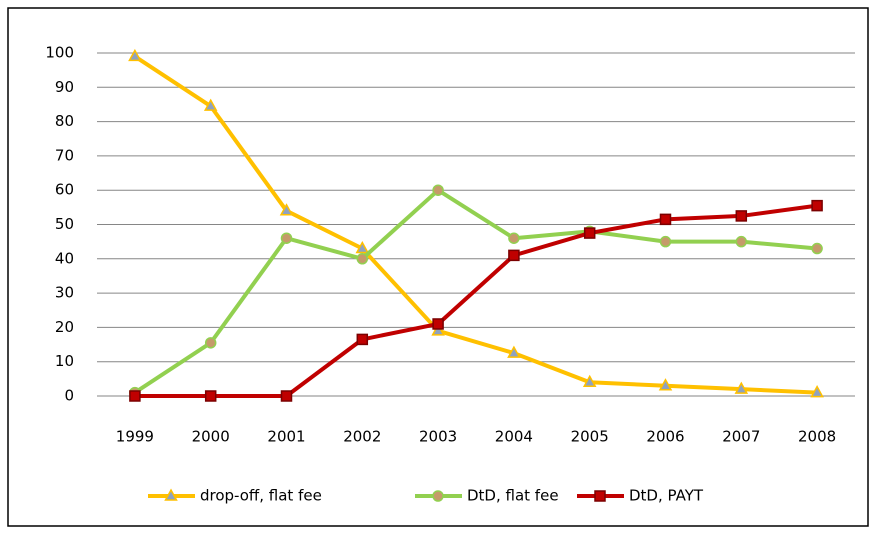 The height and width of the screenshot is (538, 876). What do you see at coordinates (64, 258) in the screenshot?
I see `y-tick-label: 40` at bounding box center [64, 258].